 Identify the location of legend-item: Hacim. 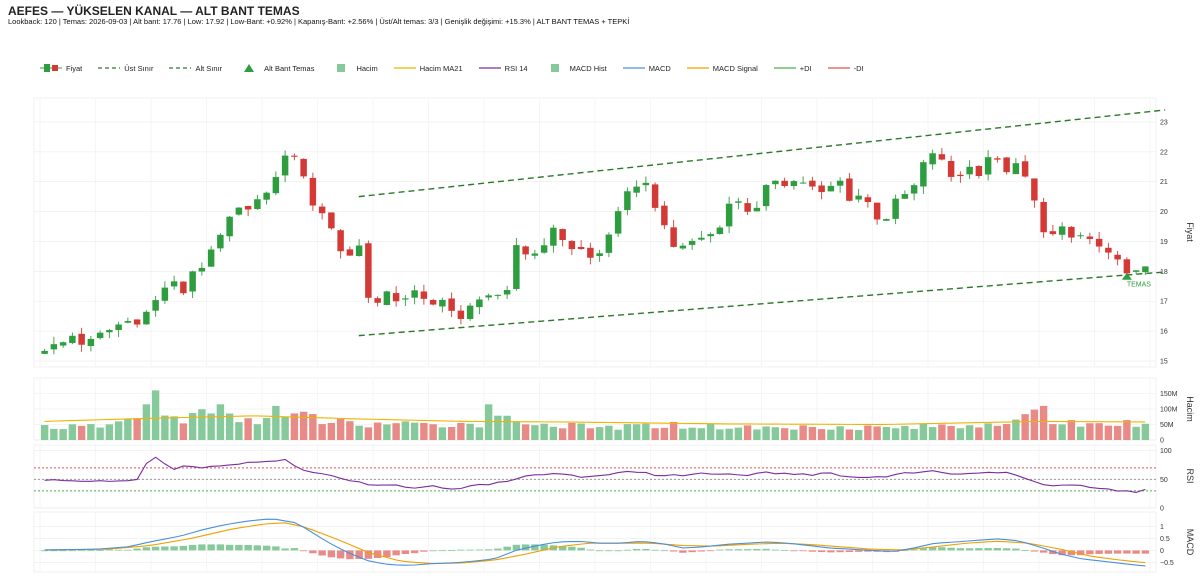
(354, 68).